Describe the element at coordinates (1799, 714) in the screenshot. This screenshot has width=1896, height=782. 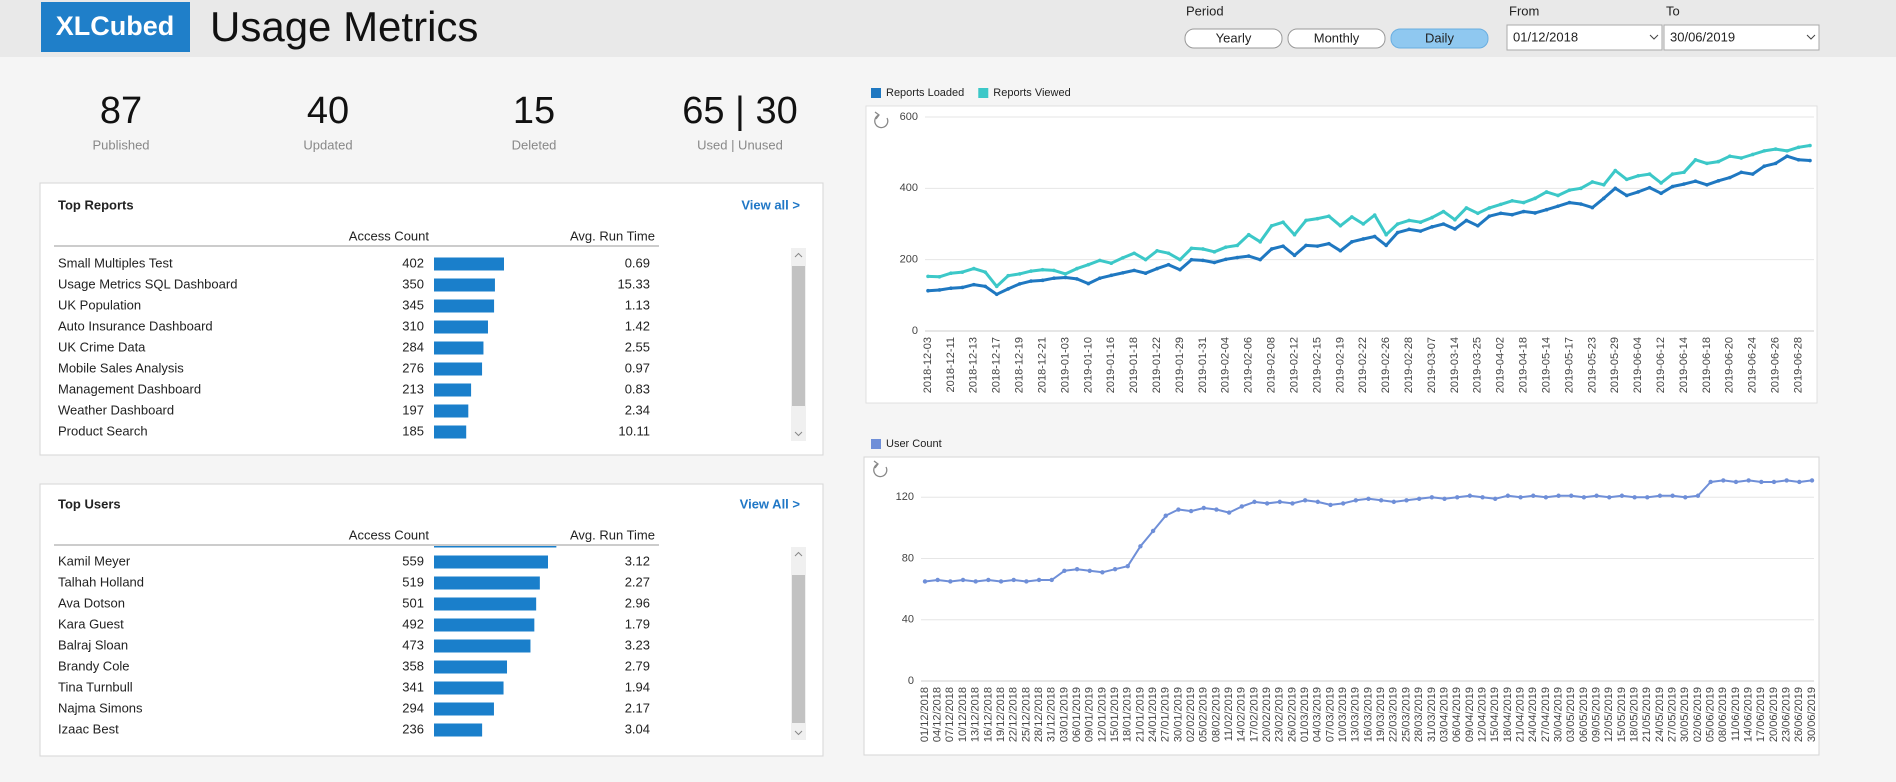
I see `x-tick-label: 26/06/2019` at that location.